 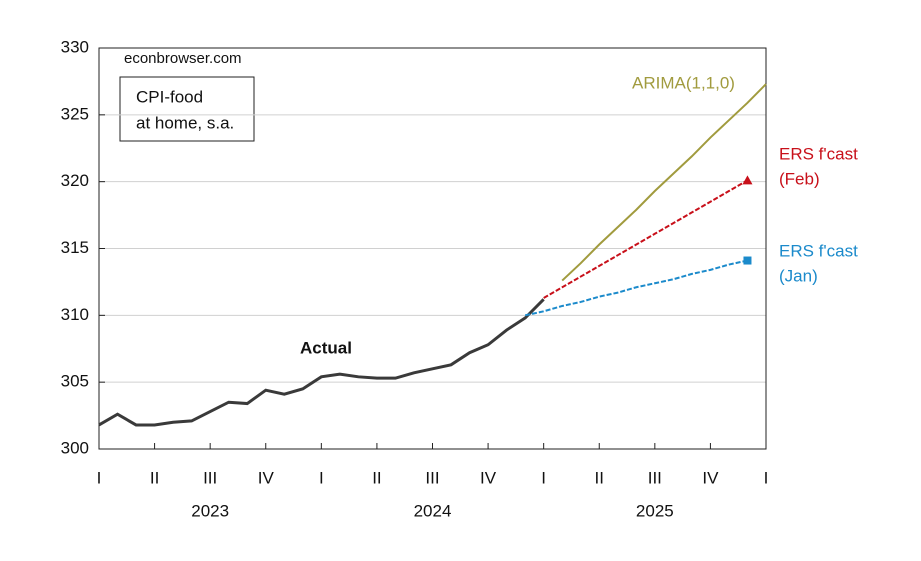 What do you see at coordinates (433, 510) in the screenshot?
I see `year-label: 2024` at bounding box center [433, 510].